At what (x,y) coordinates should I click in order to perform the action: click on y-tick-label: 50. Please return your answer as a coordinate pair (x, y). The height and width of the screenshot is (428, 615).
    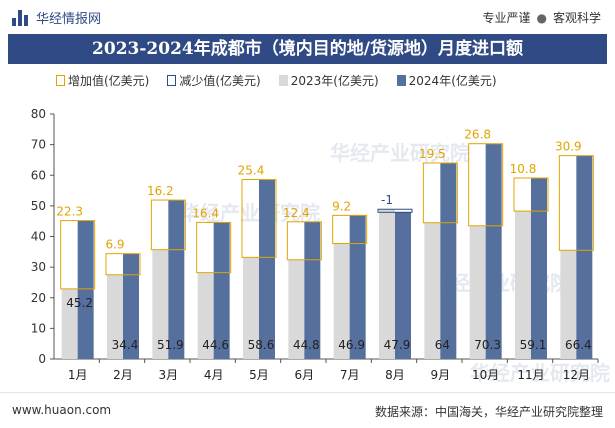
    Looking at the image, I should click on (38, 206).